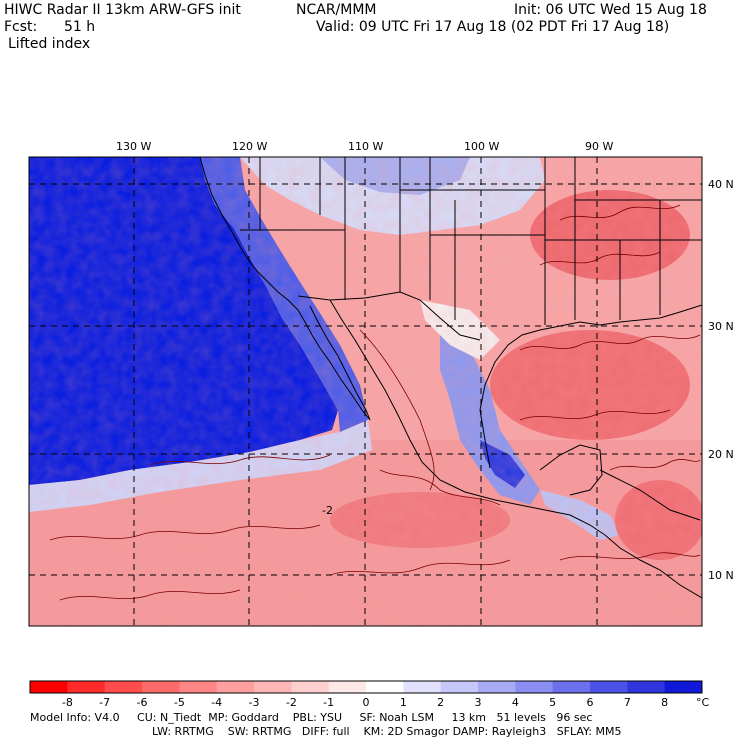  What do you see at coordinates (627, 702) in the screenshot?
I see `colorbar-tick-label: 7` at bounding box center [627, 702].